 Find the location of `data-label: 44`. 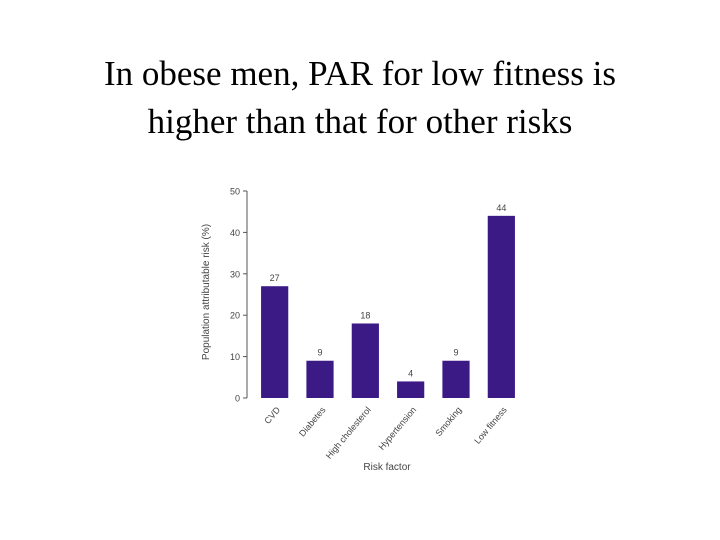

data-label: 44 is located at coordinates (501, 208).